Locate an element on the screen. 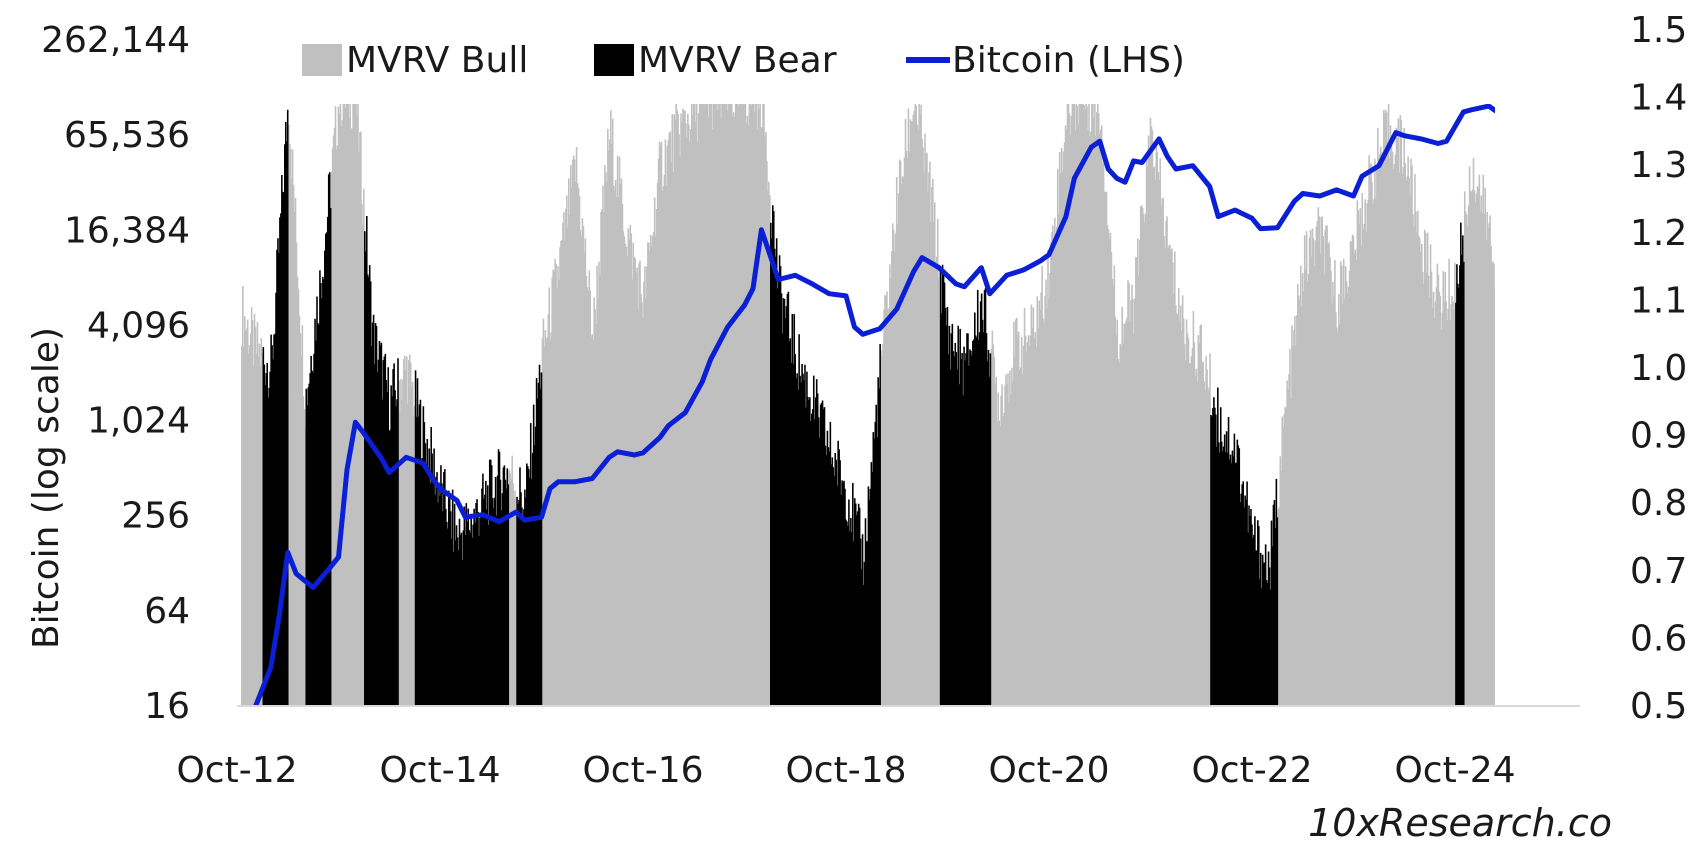  y-tick-label-right: 0.6 is located at coordinates (1658, 638).